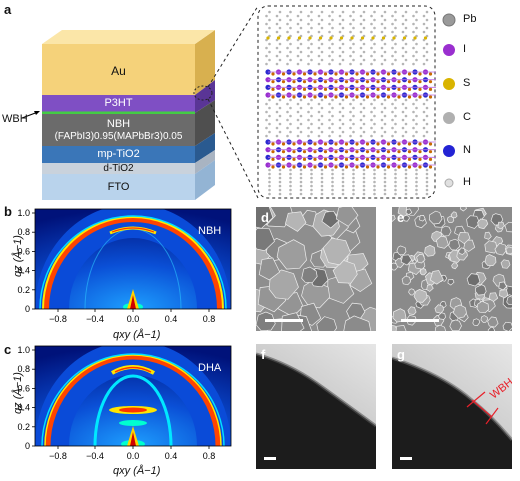 The height and width of the screenshot is (481, 520). What do you see at coordinates (452, 269) in the screenshot?
I see `sem-image-e: e` at bounding box center [452, 269].